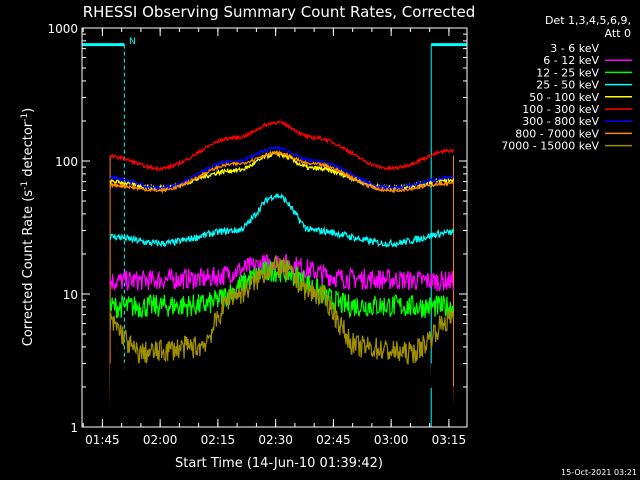 The height and width of the screenshot is (480, 640). What do you see at coordinates (564, 97) in the screenshot?
I see `legend-entry-label: 50 - 100 keV` at bounding box center [564, 97].